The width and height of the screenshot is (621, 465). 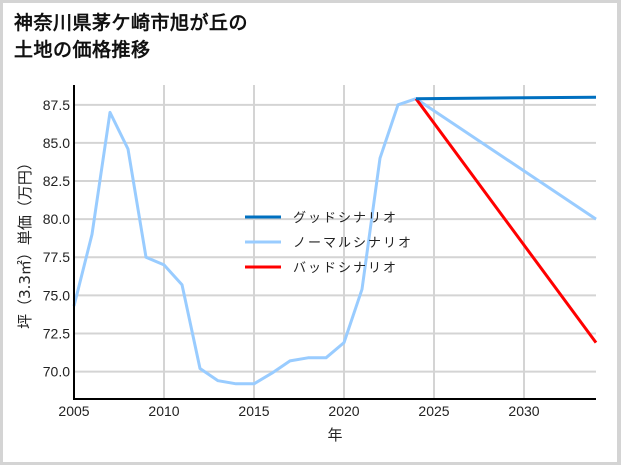 What do you see at coordinates (253, 411) in the screenshot?
I see `x-tick-label: 2015` at bounding box center [253, 411].